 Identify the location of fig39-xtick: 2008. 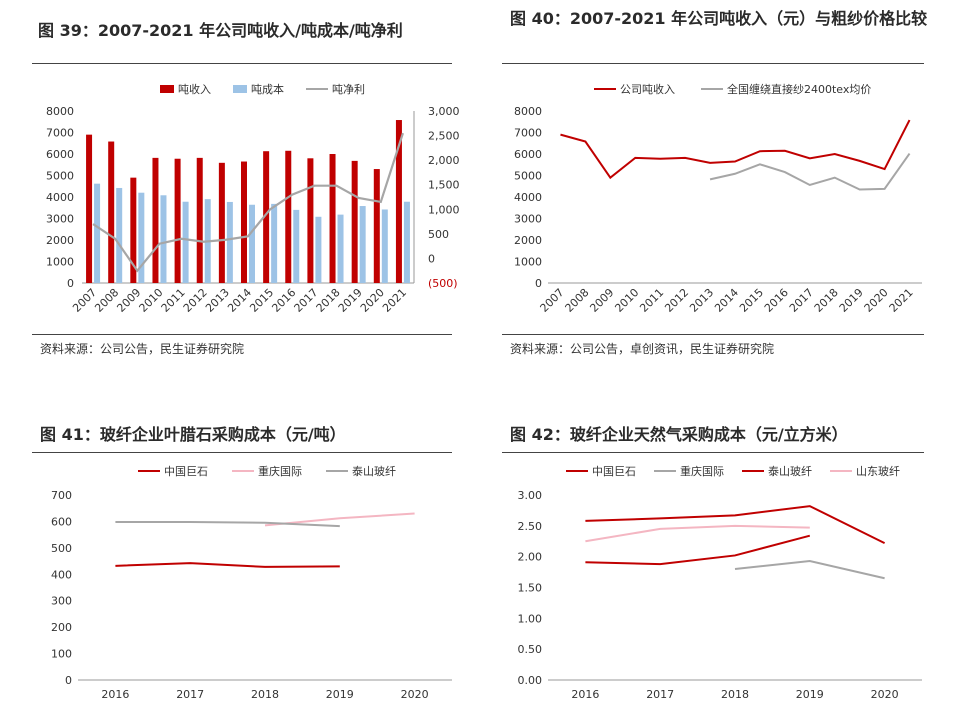
(106, 300).